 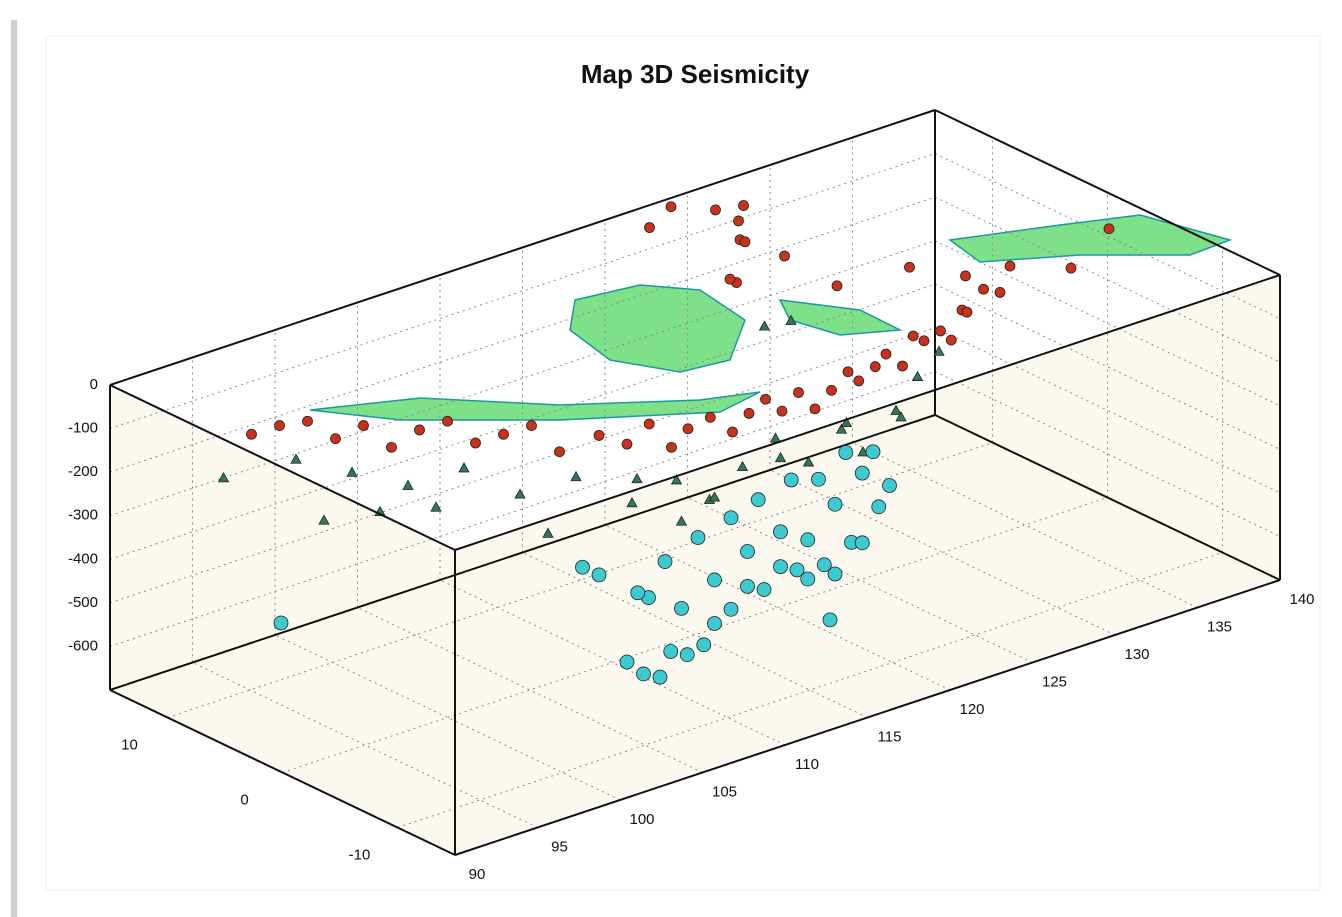 I want to click on x-tick-label: 100, so click(x=641, y=819).